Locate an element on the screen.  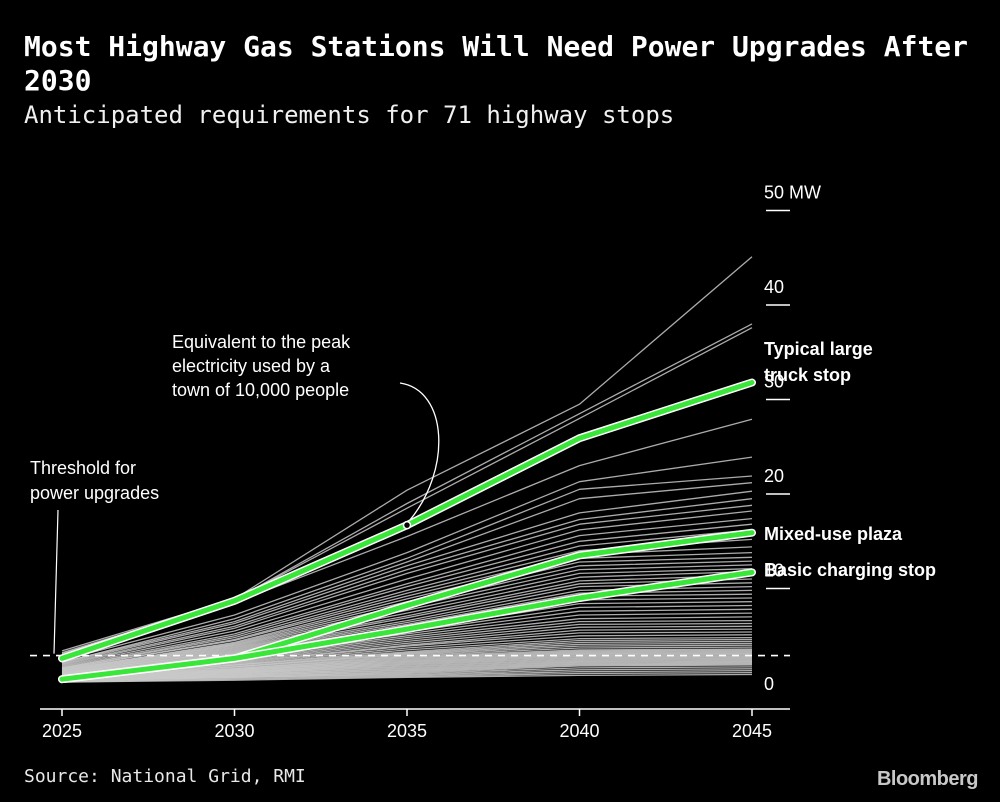
x-tick-label: 2040 is located at coordinates (579, 731).